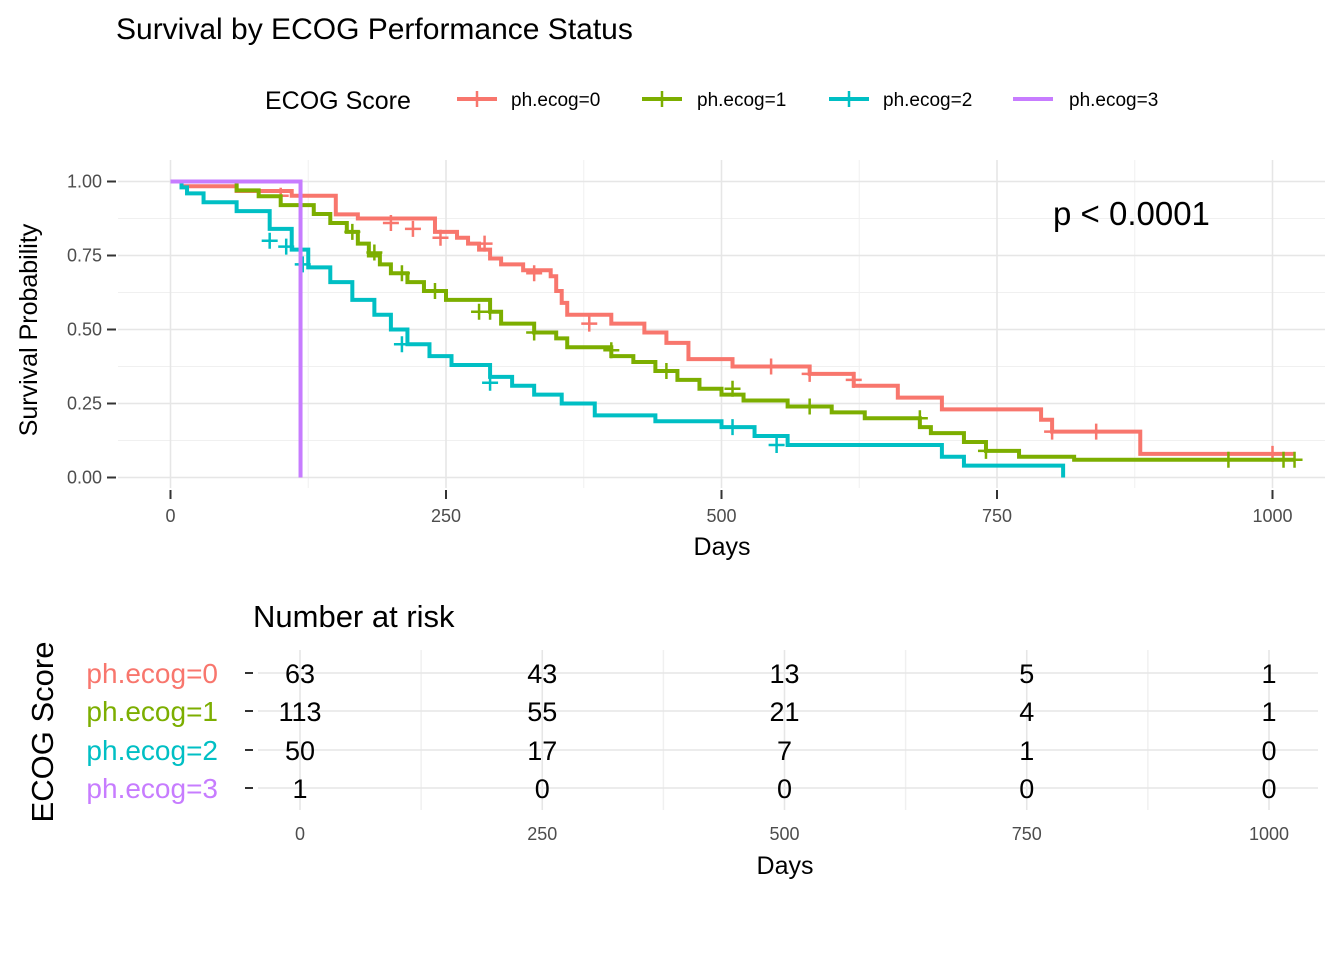 The image size is (1344, 960). I want to click on legend-label: ph.ecog=0, so click(555, 100).